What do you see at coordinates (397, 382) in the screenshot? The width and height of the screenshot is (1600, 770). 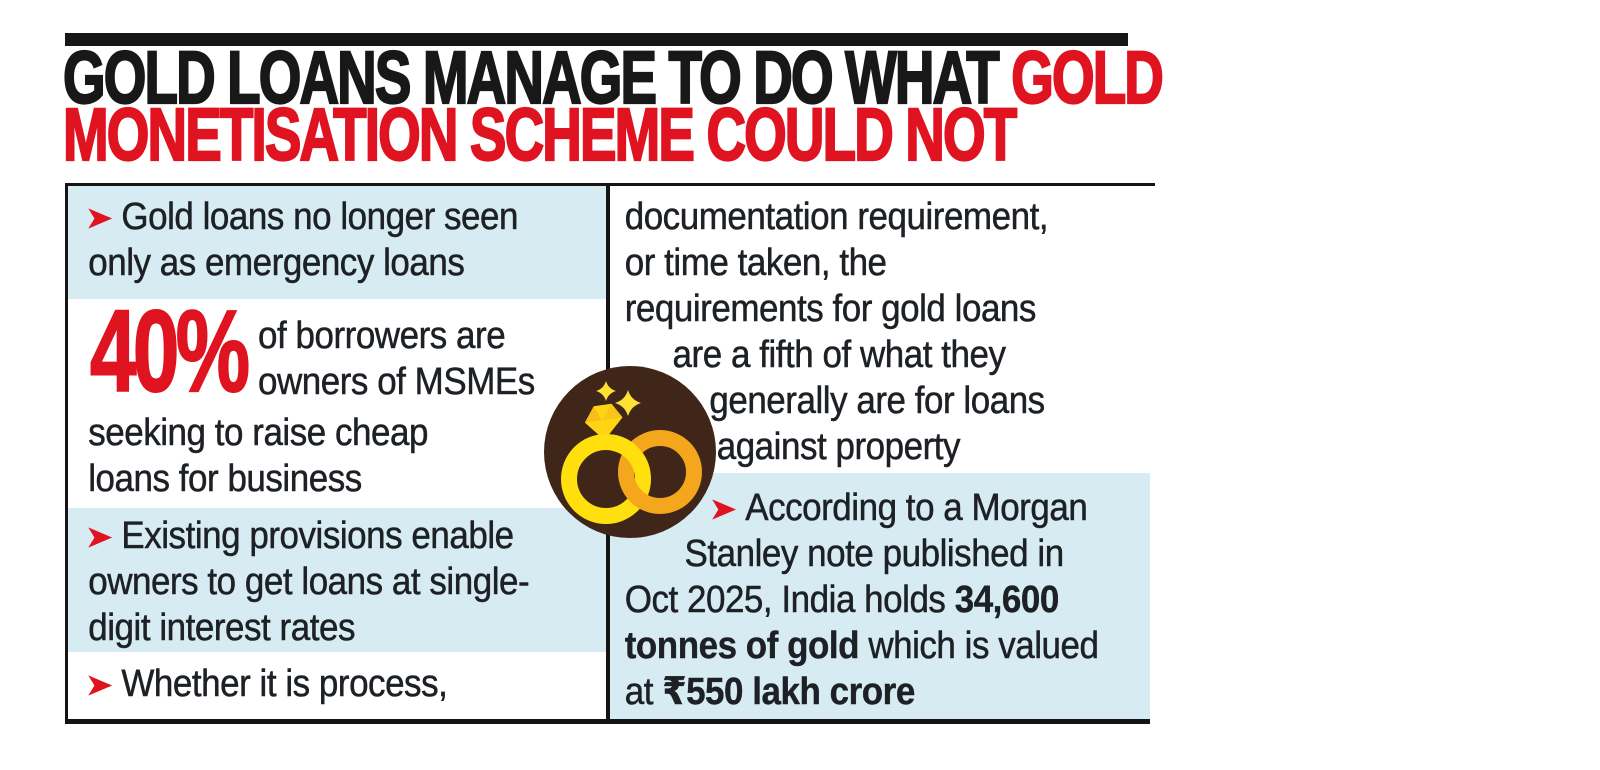 I see `stat-side-line-2: owners of MSMEs` at bounding box center [397, 382].